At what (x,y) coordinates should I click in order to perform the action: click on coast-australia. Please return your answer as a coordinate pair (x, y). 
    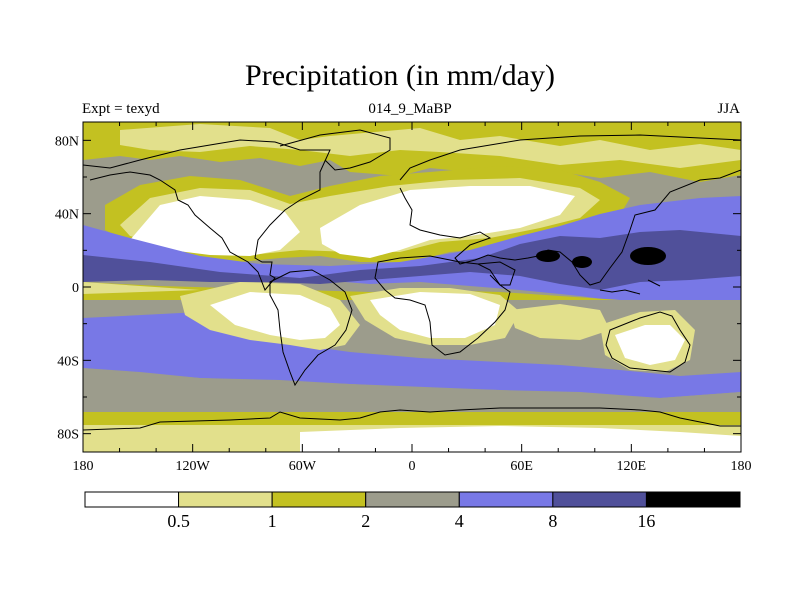
    Looking at the image, I should click on (648, 342).